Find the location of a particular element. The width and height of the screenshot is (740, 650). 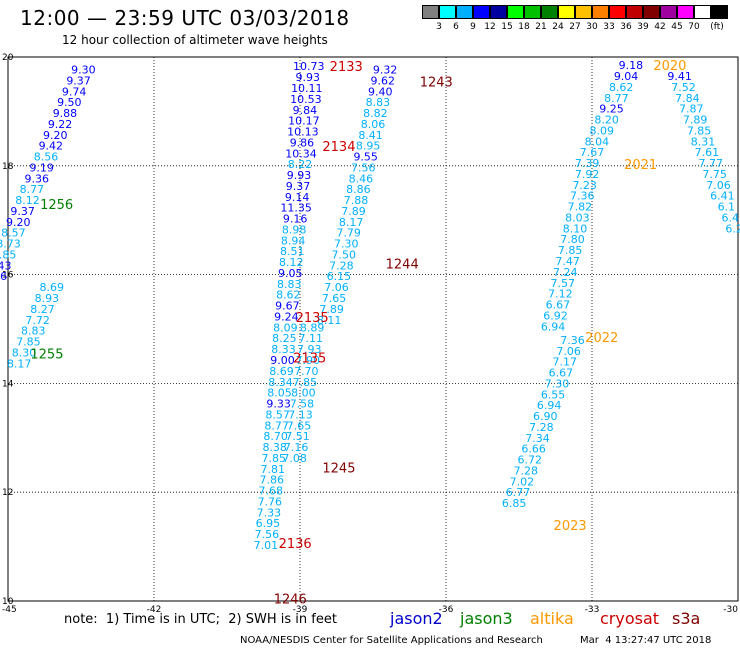

wave-height-value: 7.61 is located at coordinates (707, 152).